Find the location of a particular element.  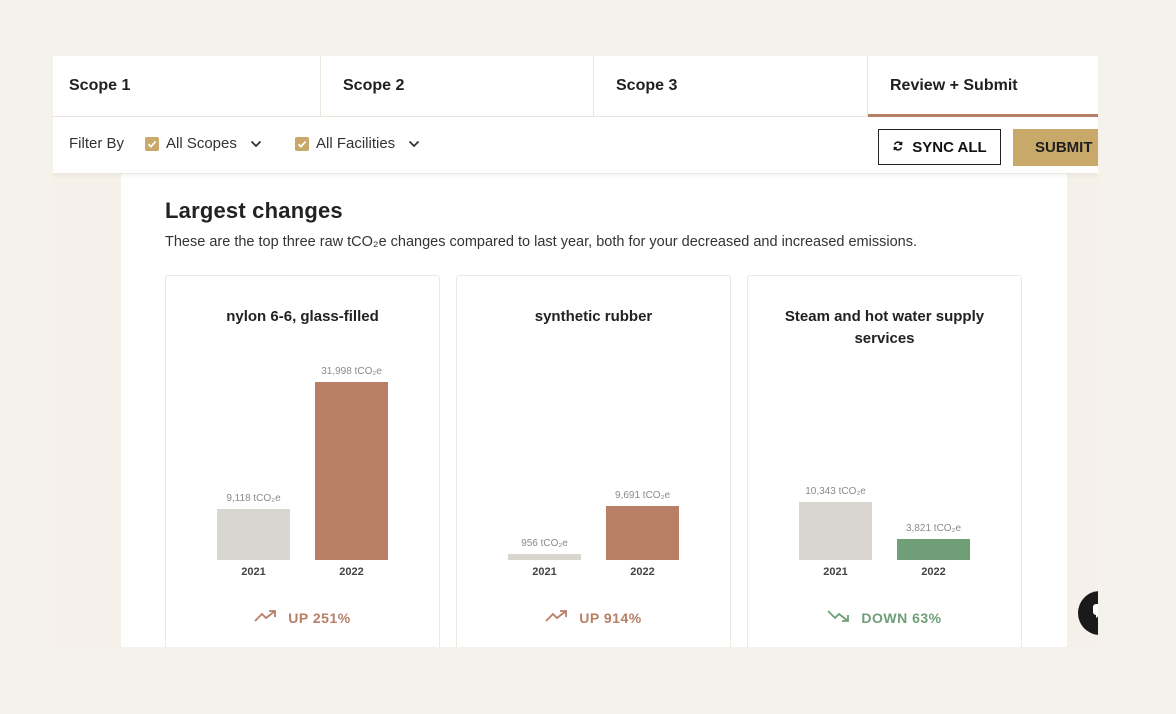

chat-launcher-button is located at coordinates (1088, 613).